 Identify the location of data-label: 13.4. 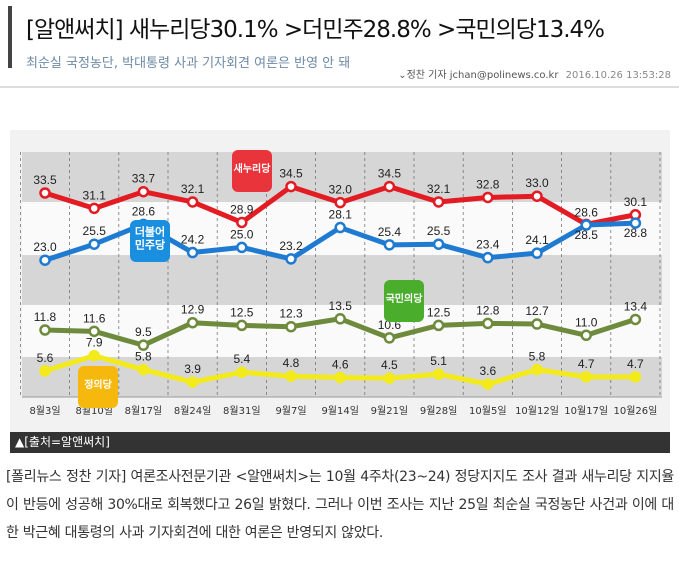
(636, 306).